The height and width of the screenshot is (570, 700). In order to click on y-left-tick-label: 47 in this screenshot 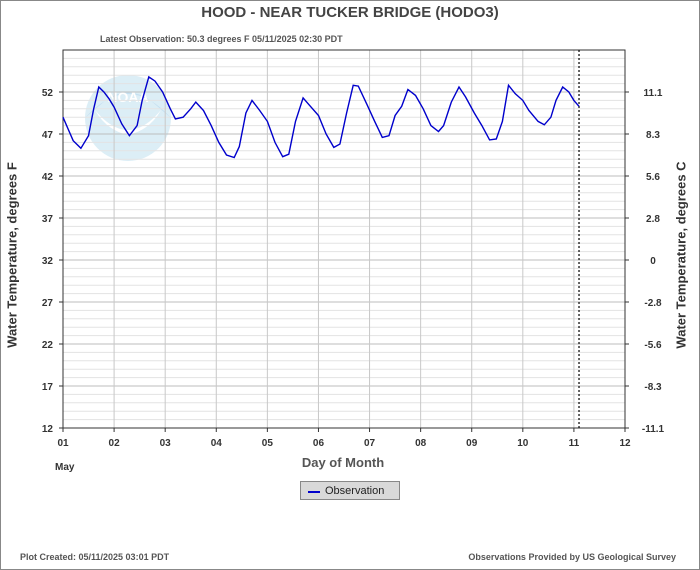, I will do `click(48, 135)`.